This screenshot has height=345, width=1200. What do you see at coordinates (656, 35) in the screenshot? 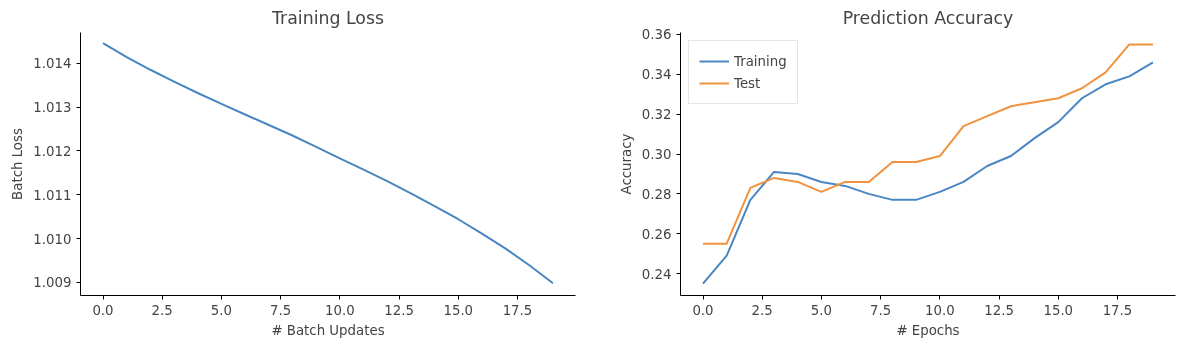
I see `y-tick-label: 0.36` at bounding box center [656, 35].